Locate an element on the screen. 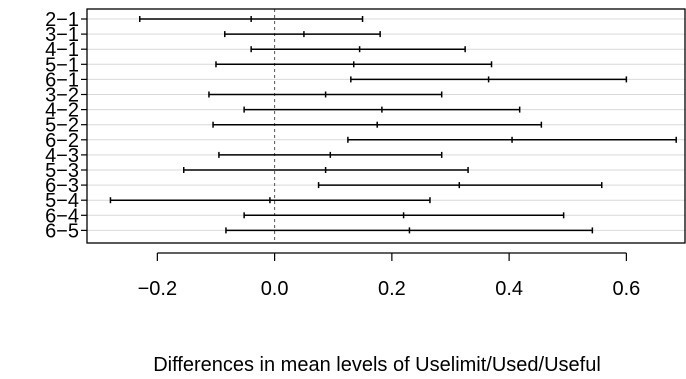 The image size is (686, 379). y-tick-label: 5−2 is located at coordinates (62, 126).